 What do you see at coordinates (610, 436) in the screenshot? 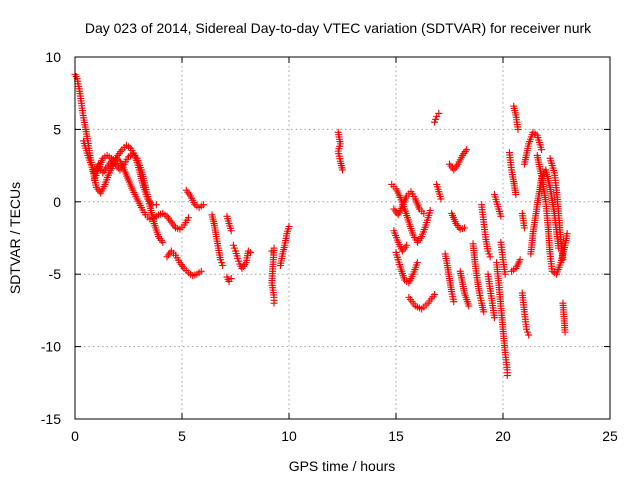
I see `x-tick-label: 25` at bounding box center [610, 436].